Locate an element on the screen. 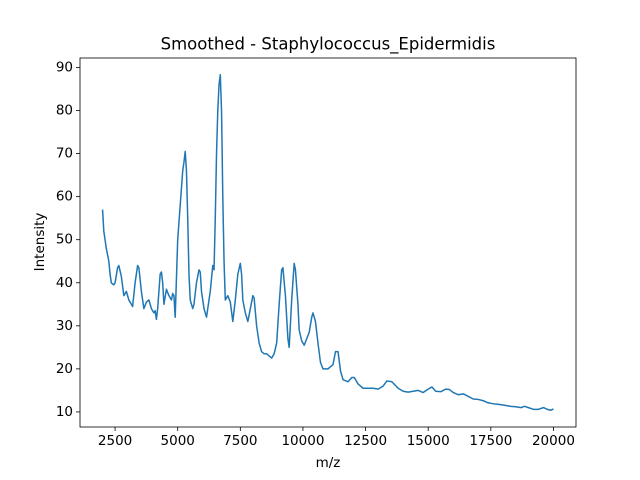  y-axis-label: Intensity is located at coordinates (40, 242).